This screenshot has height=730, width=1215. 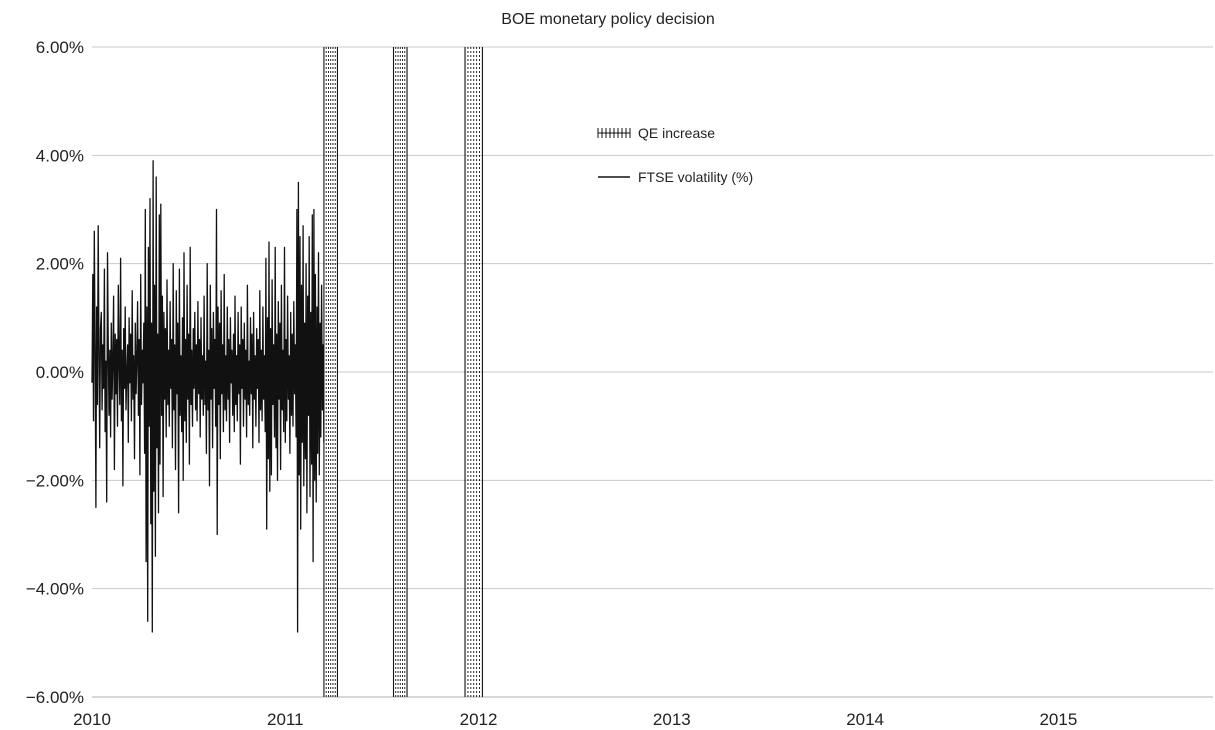 I want to click on x-tick-label: 2010, so click(x=92, y=719).